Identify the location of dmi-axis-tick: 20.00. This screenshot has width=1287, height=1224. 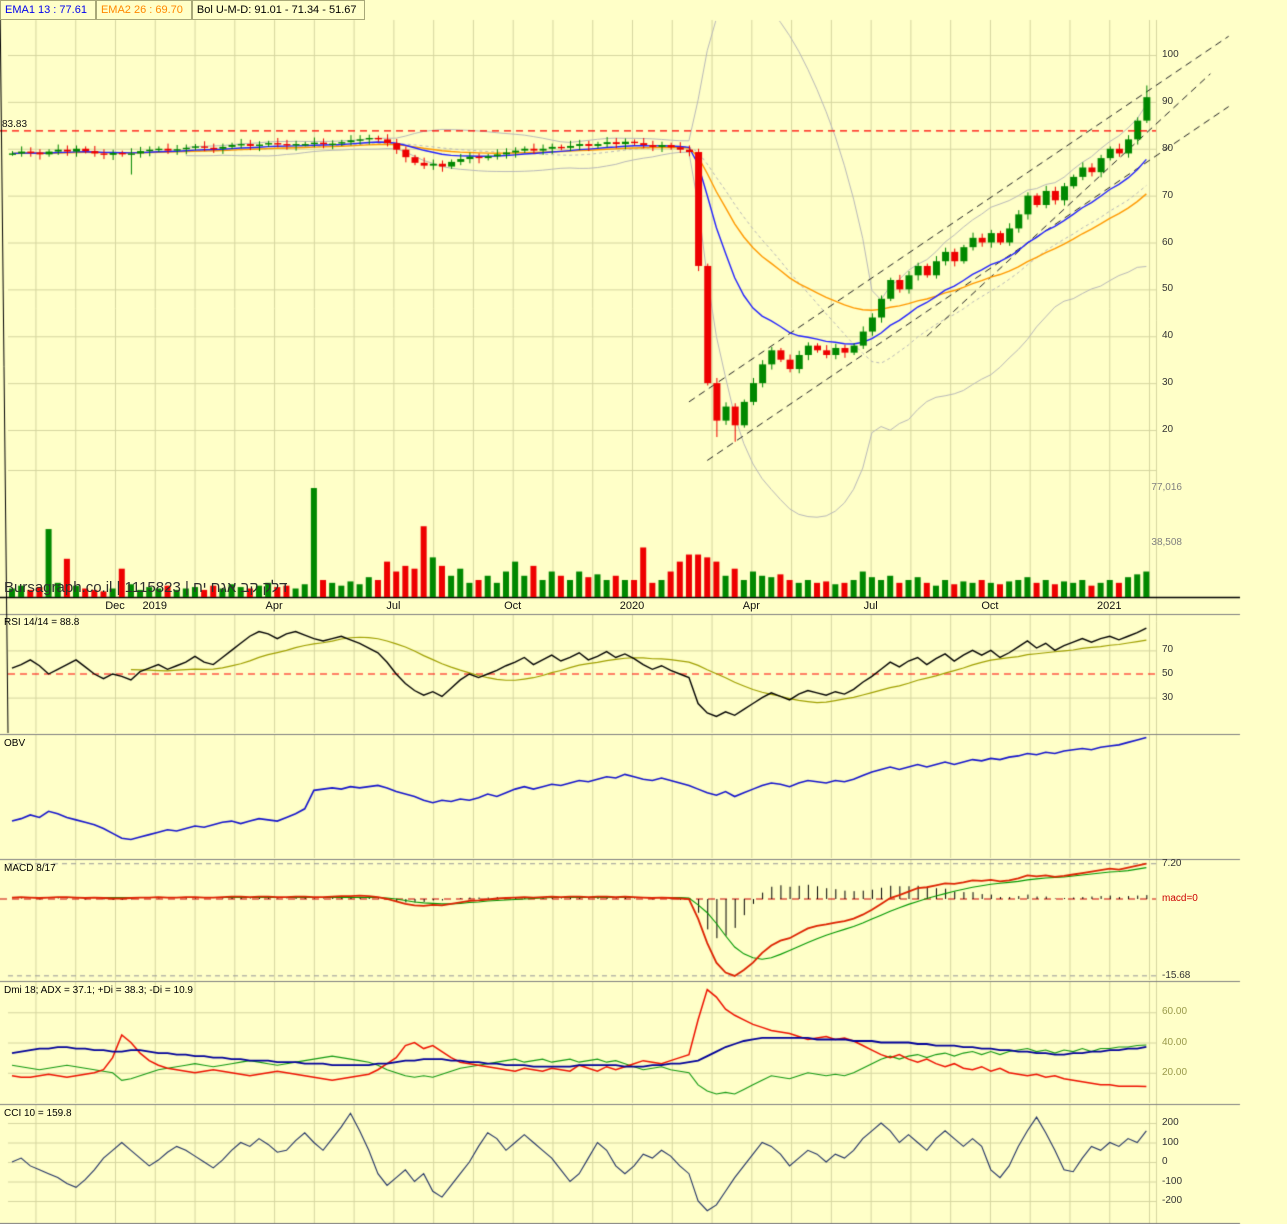
(1175, 1072).